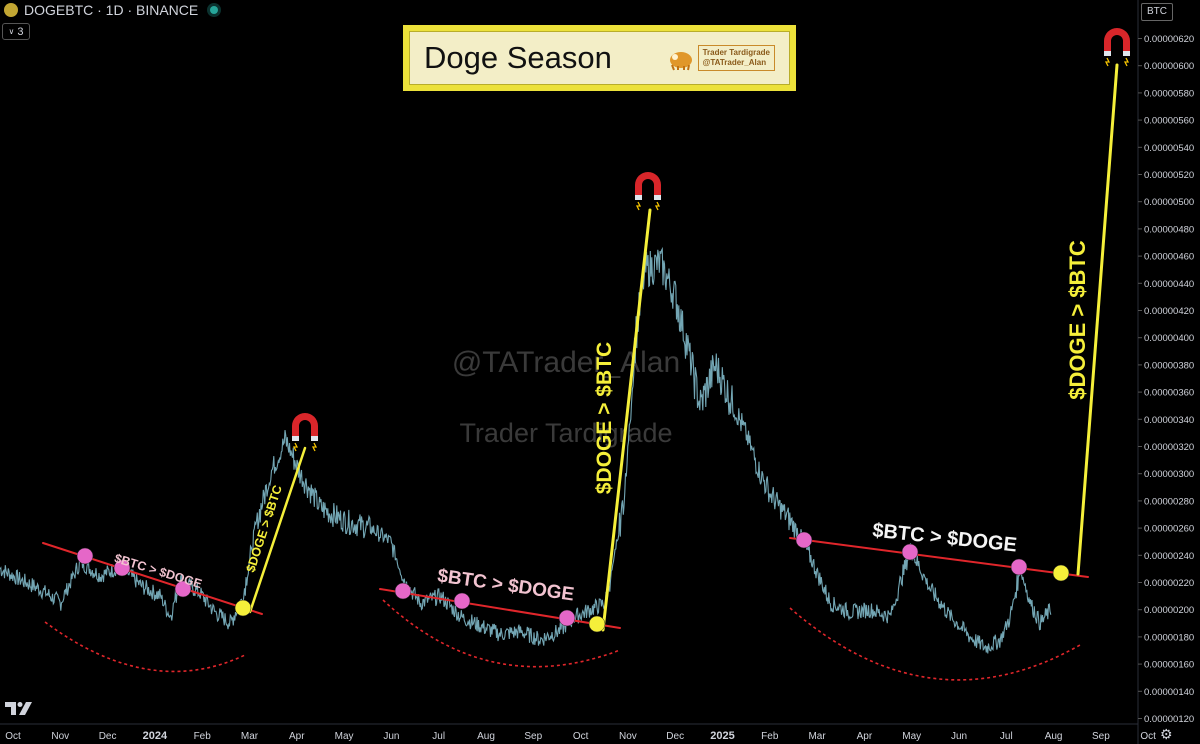 The width and height of the screenshot is (1200, 744). I want to click on brand-badge: Trader Tardigrade @TATrader_Alan, so click(721, 58).